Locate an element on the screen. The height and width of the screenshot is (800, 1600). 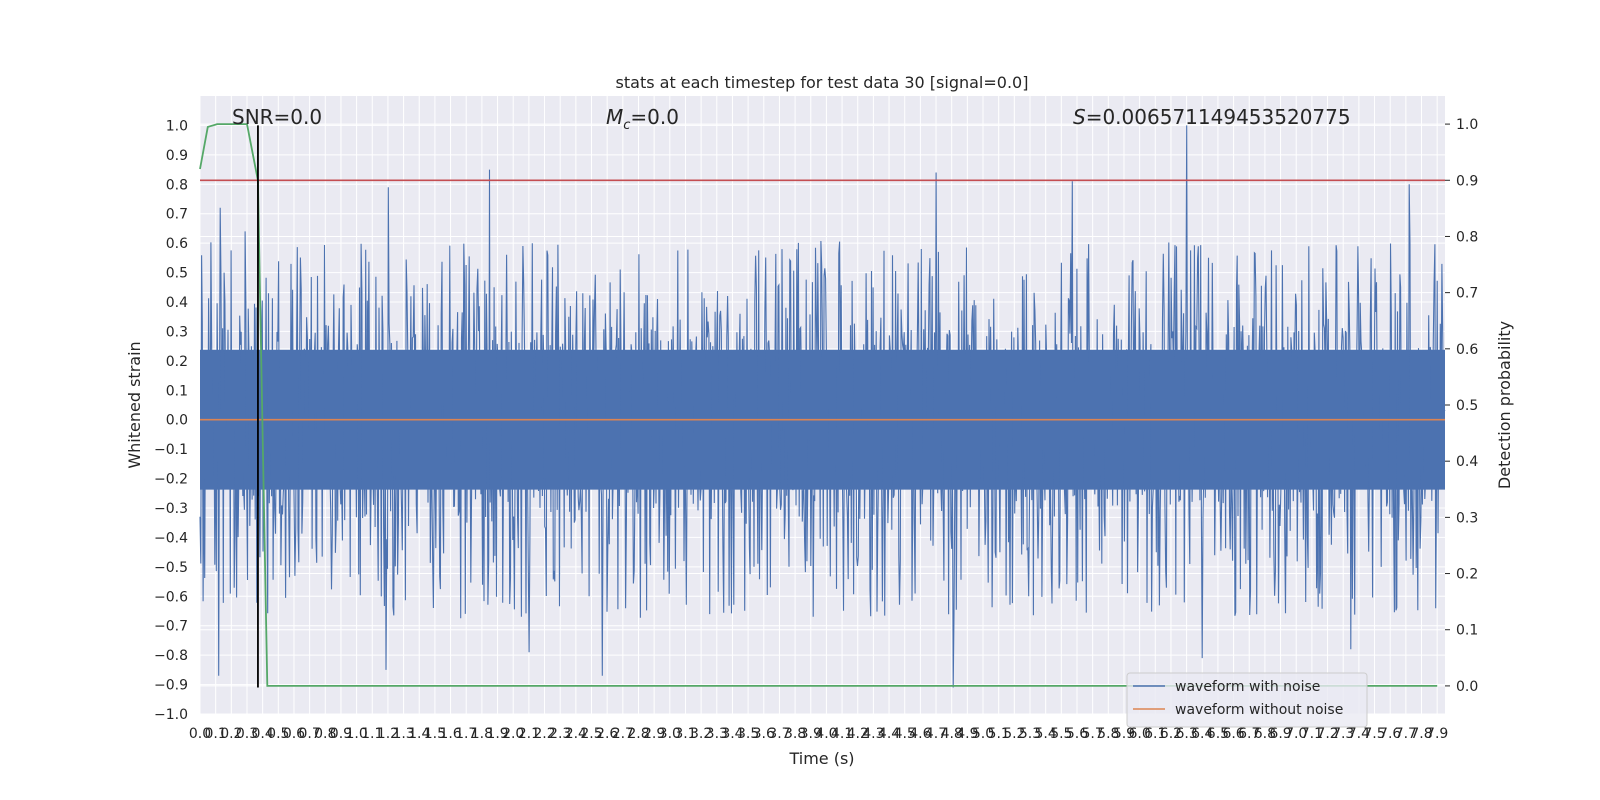
x-tick-label: 2.0 is located at coordinates (513, 734).